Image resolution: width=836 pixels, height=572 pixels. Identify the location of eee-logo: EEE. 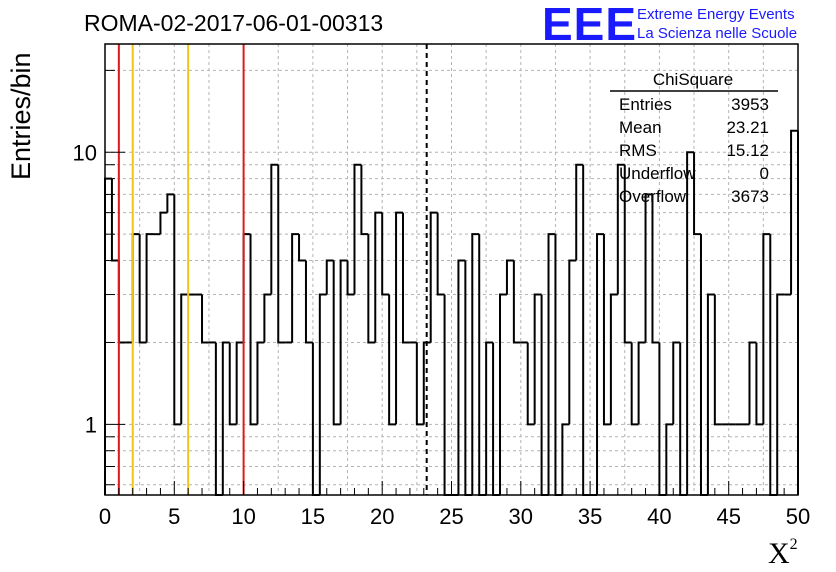
(590, 25).